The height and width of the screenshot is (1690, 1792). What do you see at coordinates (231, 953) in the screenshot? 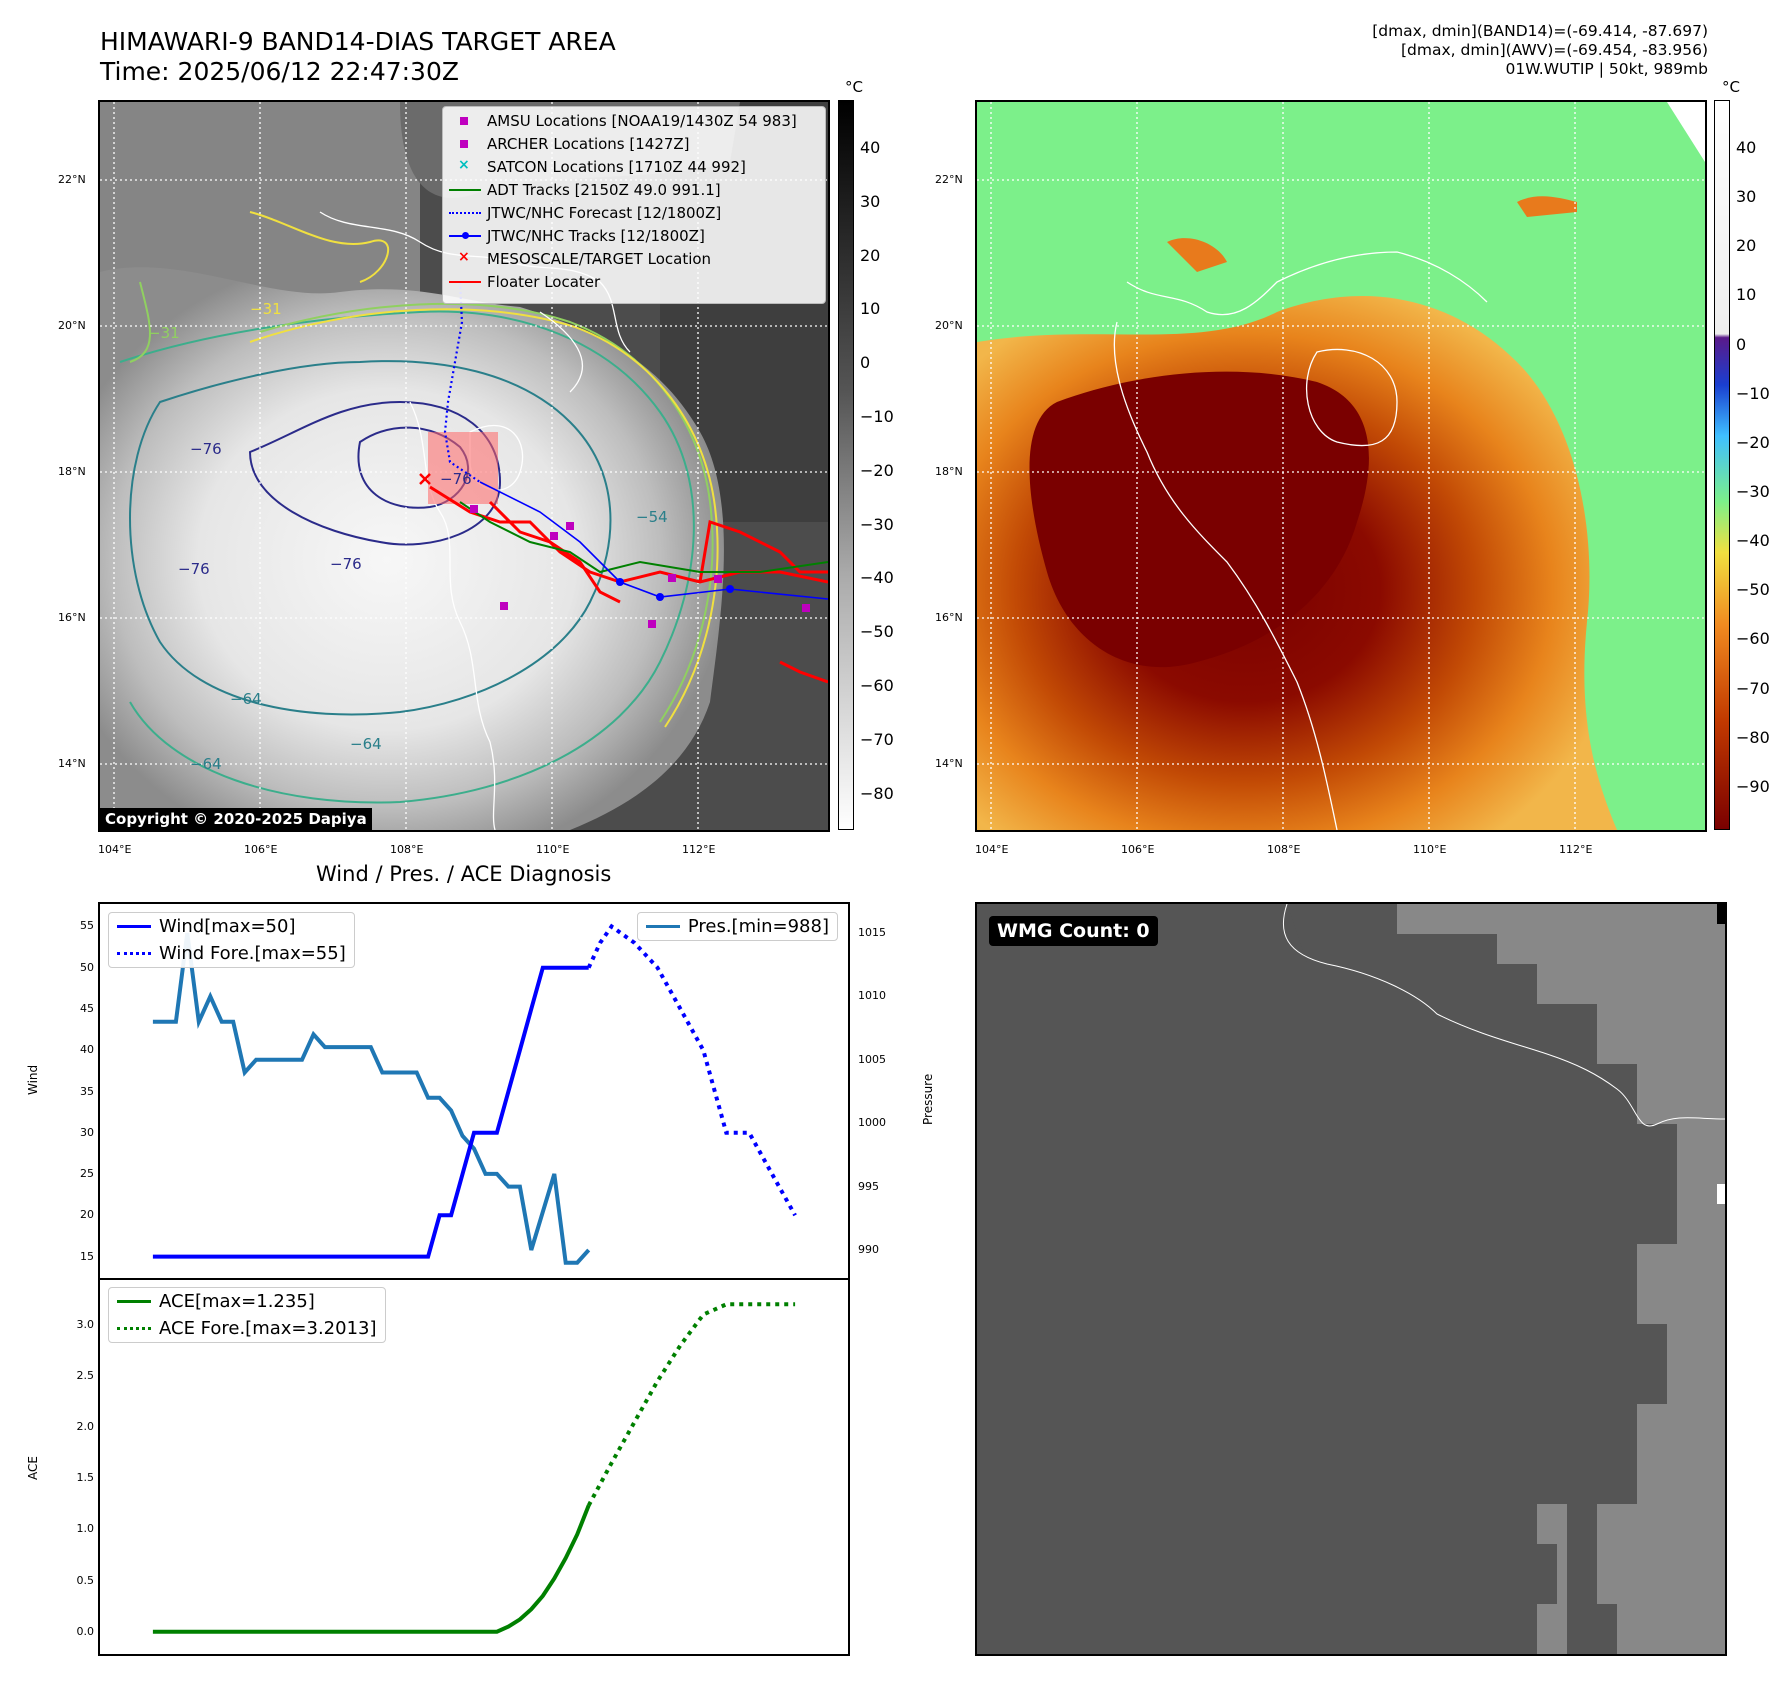
I see `legend-item-wind-fore: Wind Fore.[max=55]` at bounding box center [231, 953].